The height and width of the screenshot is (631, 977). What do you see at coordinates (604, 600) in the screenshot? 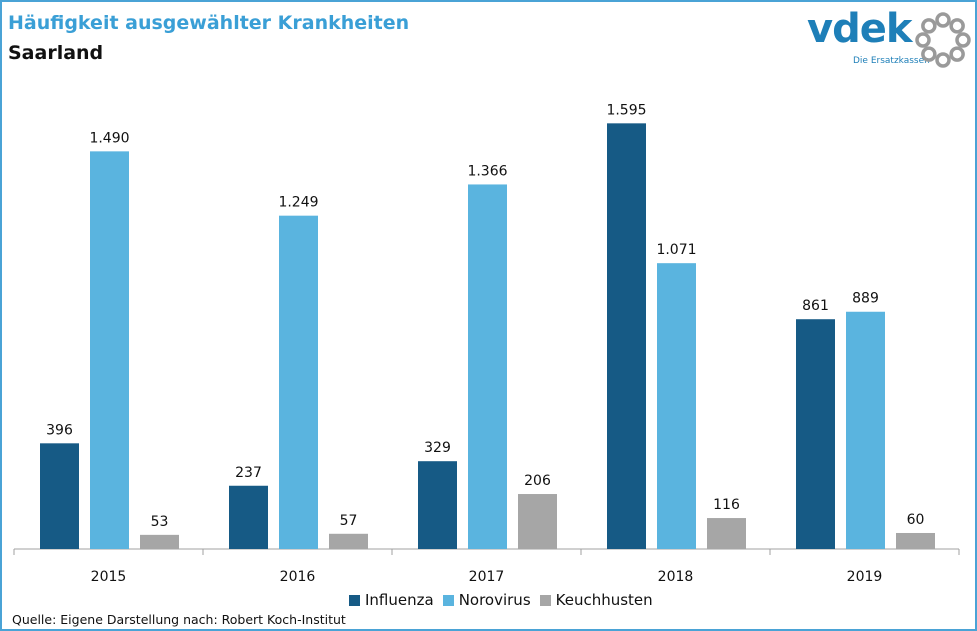
I see `legend-label: Keuchhusten` at bounding box center [604, 600].